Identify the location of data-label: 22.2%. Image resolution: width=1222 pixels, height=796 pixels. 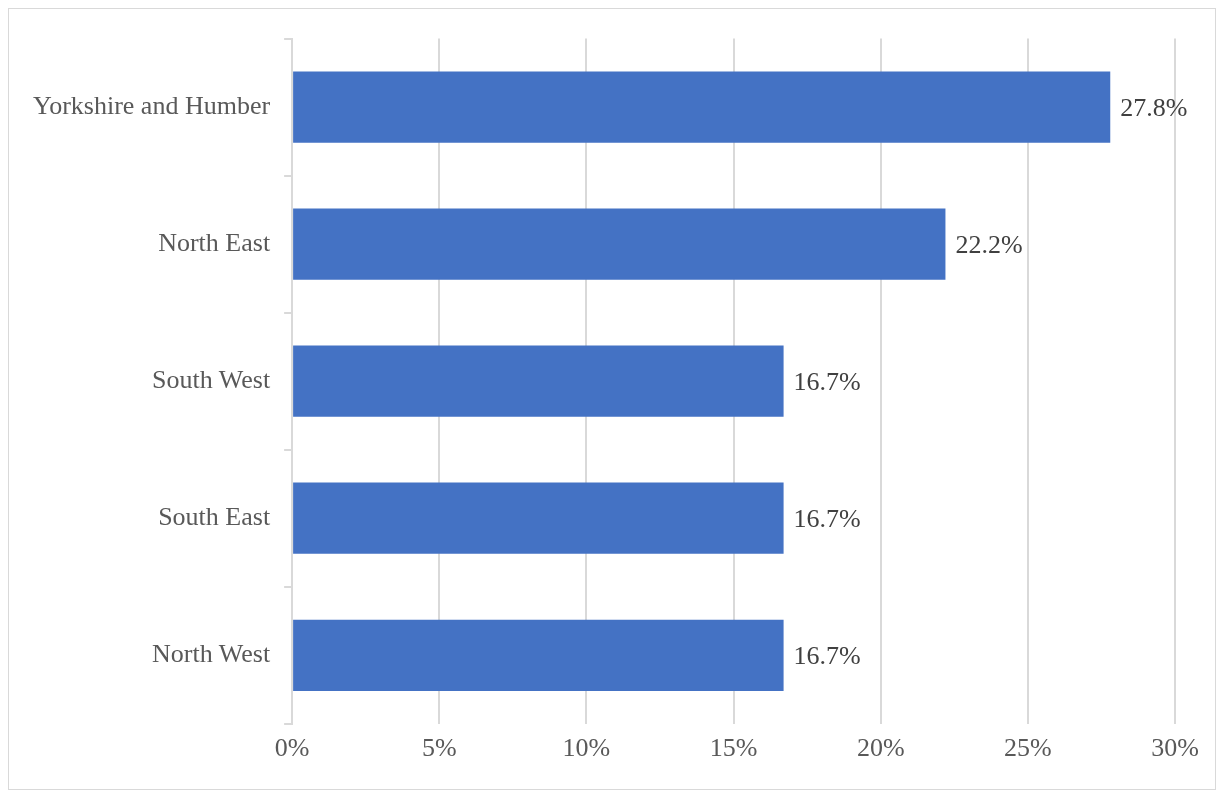
(989, 244).